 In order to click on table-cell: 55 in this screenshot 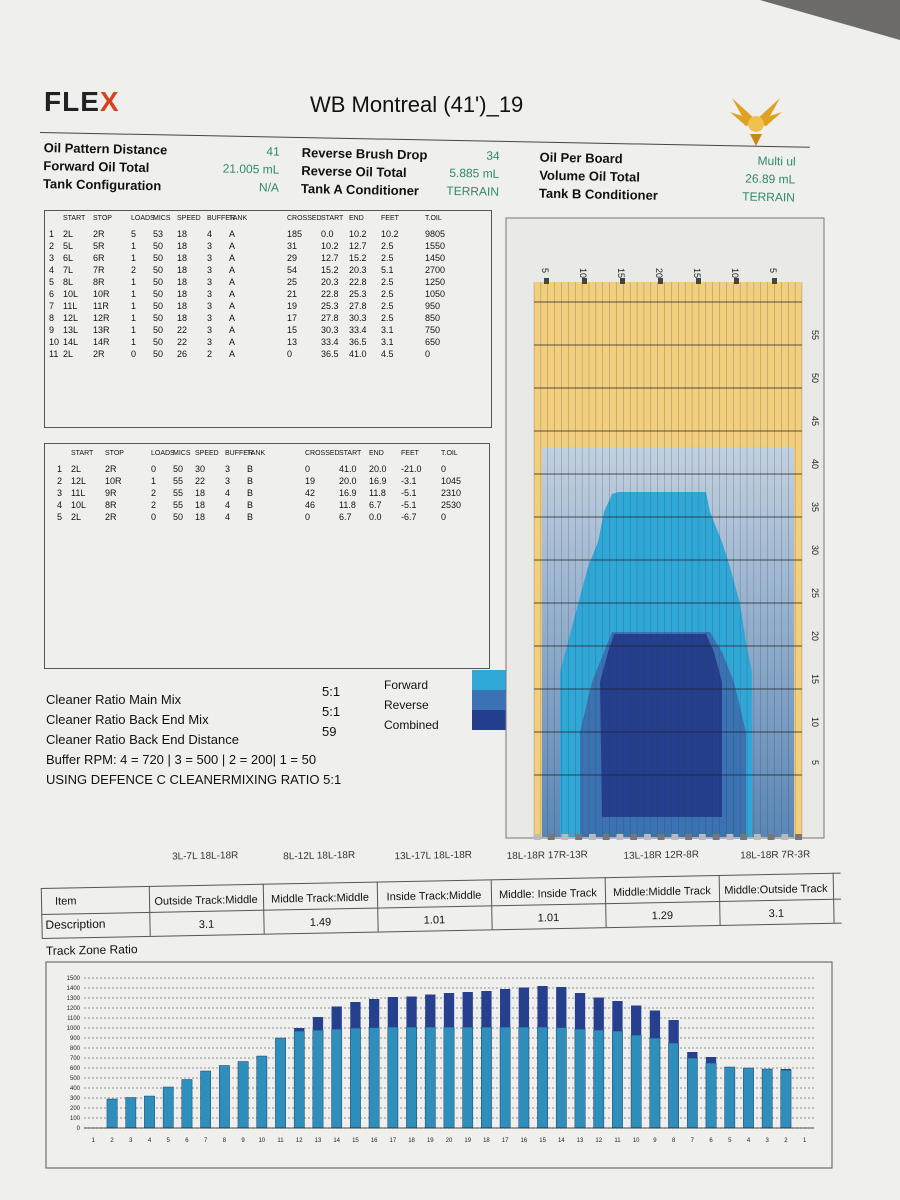, I will do `click(178, 481)`.